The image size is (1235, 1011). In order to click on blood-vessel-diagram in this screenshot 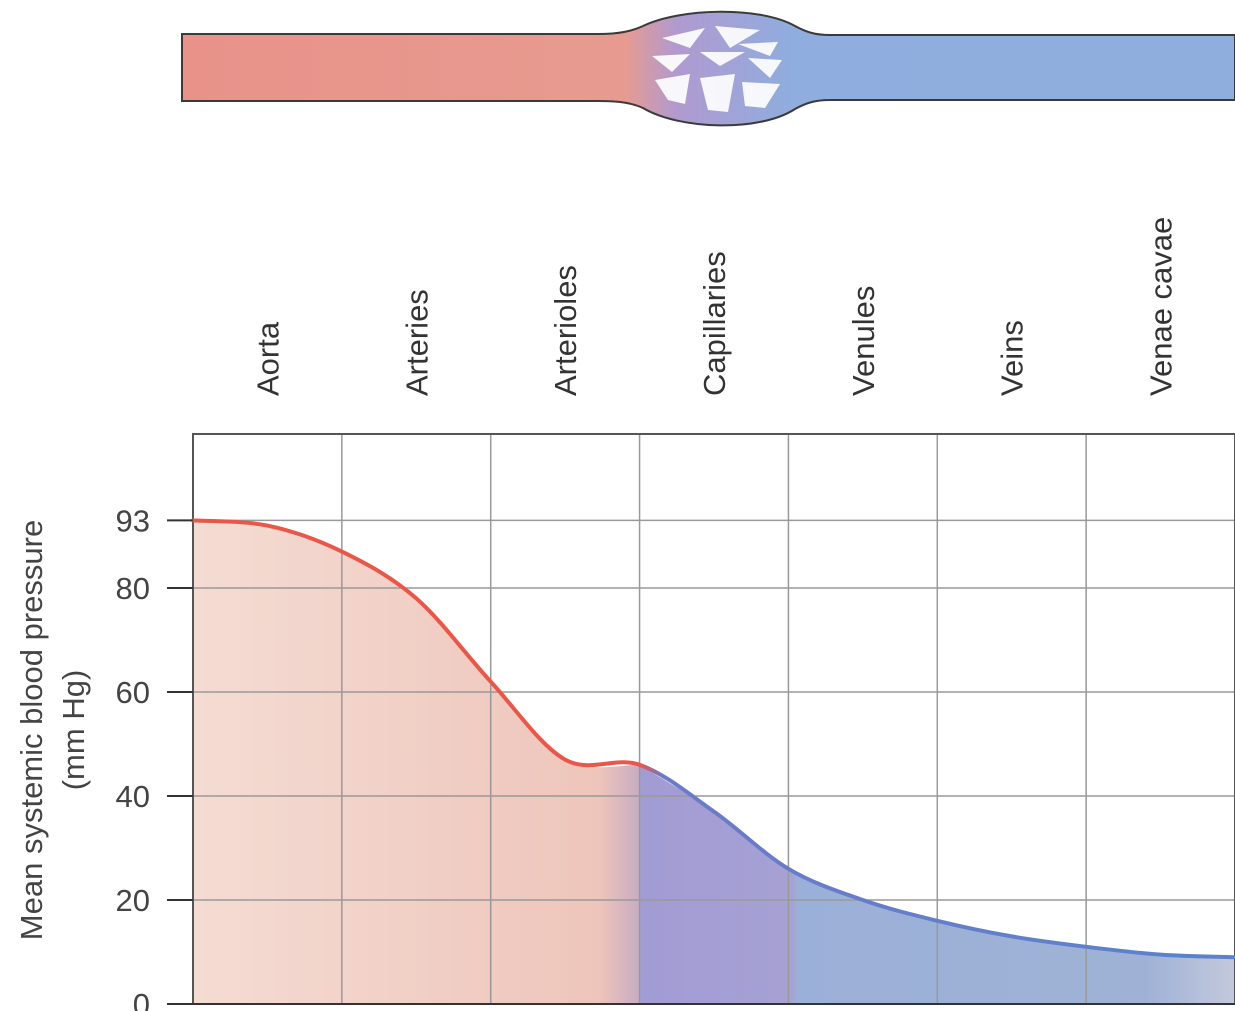, I will do `click(708, 68)`.